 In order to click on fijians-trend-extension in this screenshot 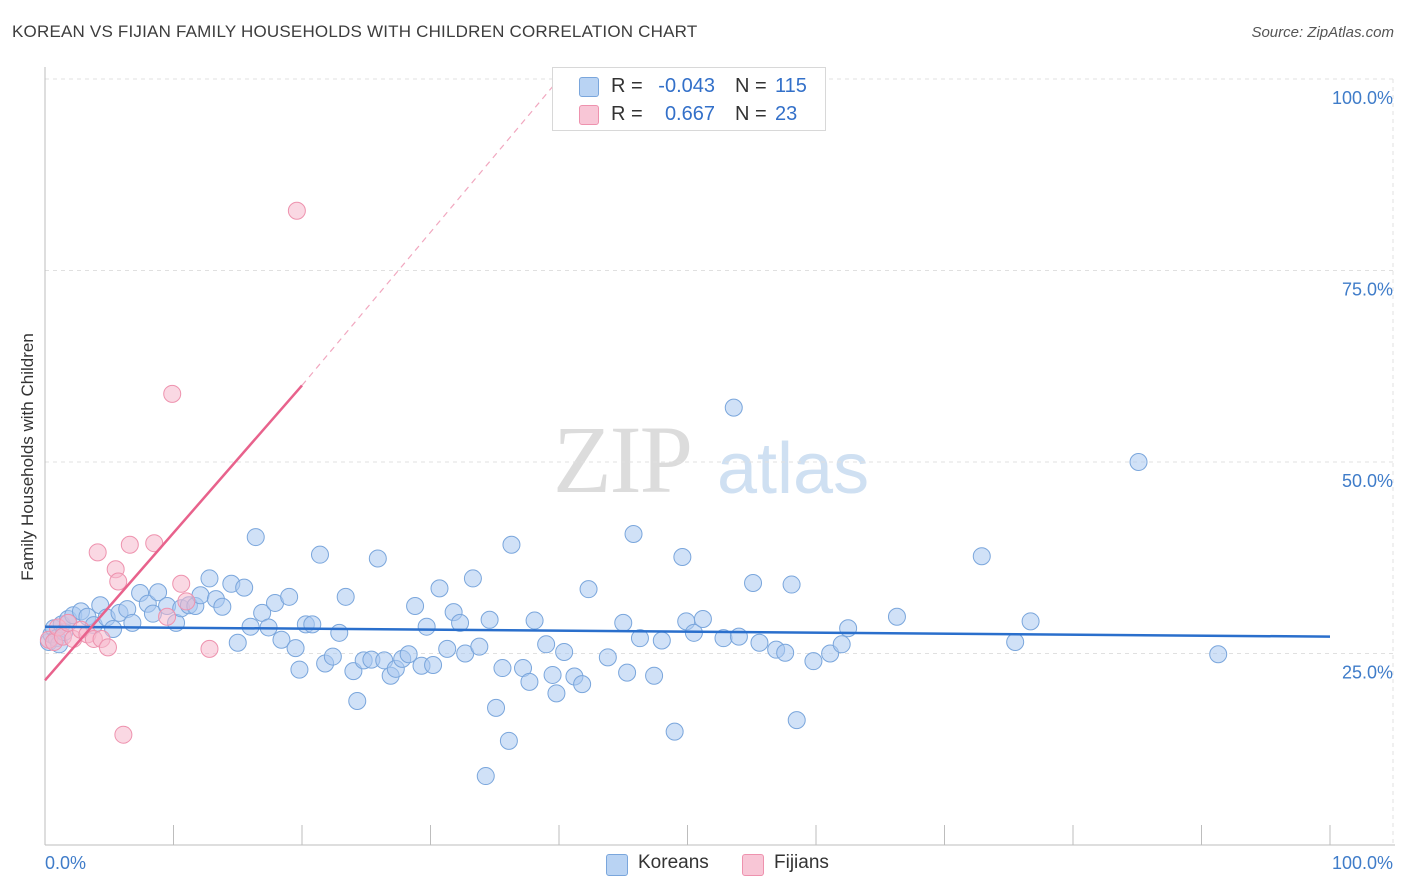, I will do `click(430, 232)`.